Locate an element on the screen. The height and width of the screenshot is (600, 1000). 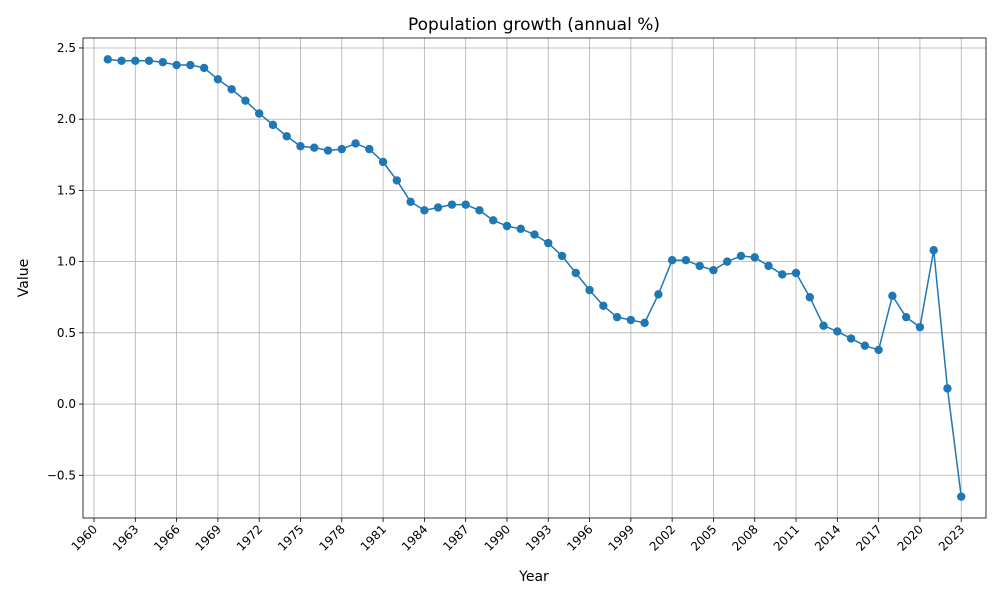
y-tick-label: 2.5 is located at coordinates (66, 48).